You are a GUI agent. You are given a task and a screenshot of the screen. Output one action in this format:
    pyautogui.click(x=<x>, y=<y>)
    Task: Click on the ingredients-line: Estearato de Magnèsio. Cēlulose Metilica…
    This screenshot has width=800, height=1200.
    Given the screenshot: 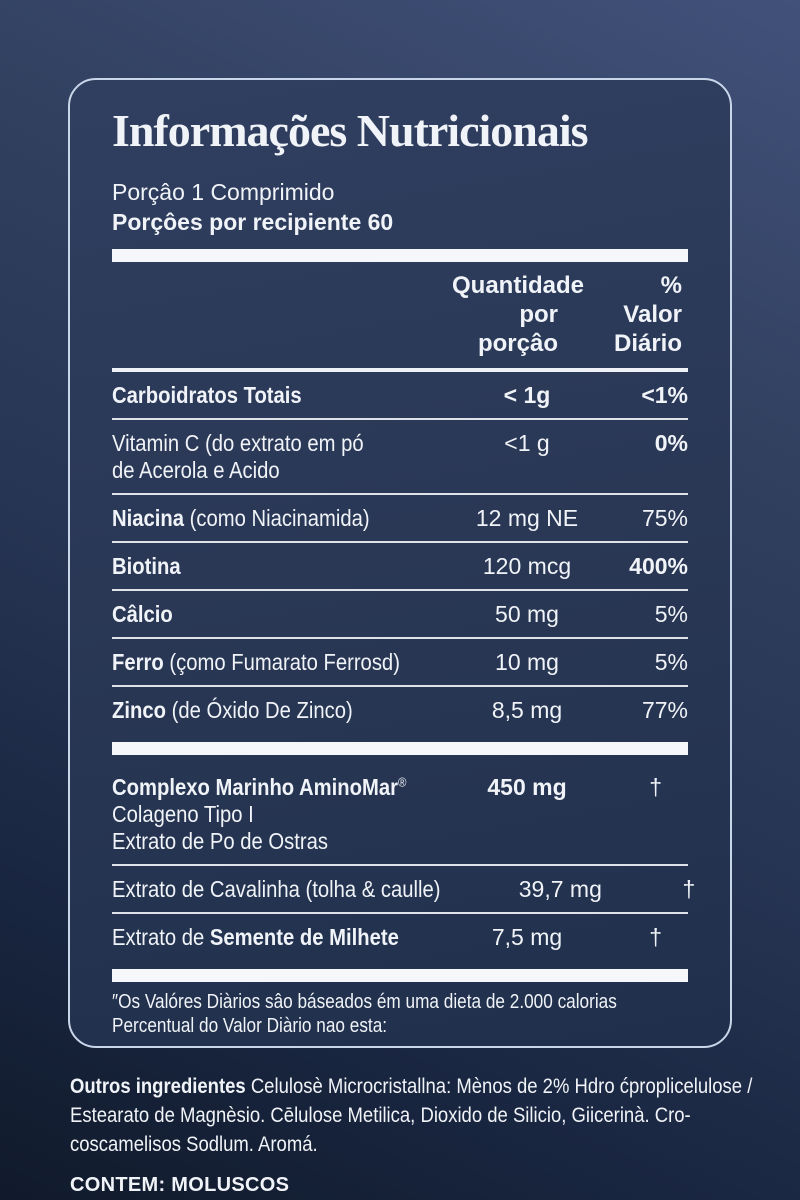 What is the action you would take?
    pyautogui.click(x=380, y=1115)
    